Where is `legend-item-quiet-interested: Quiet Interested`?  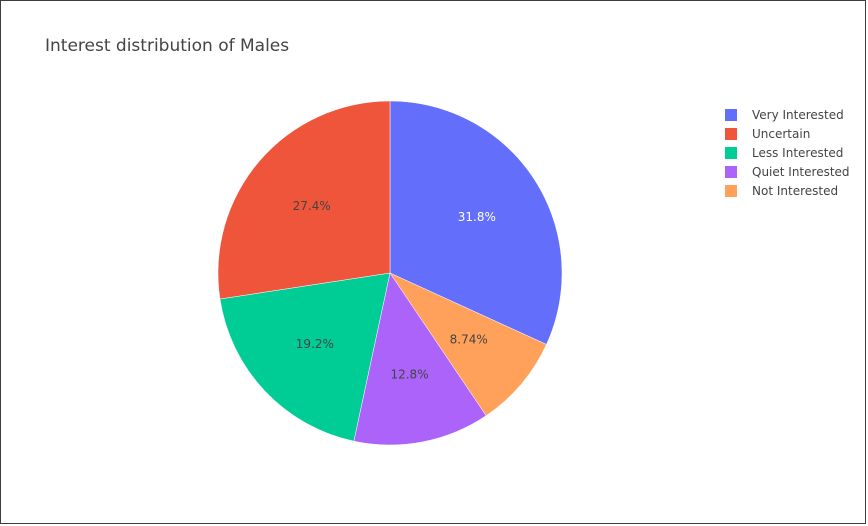
legend-item-quiet-interested: Quiet Interested is located at coordinates (787, 172).